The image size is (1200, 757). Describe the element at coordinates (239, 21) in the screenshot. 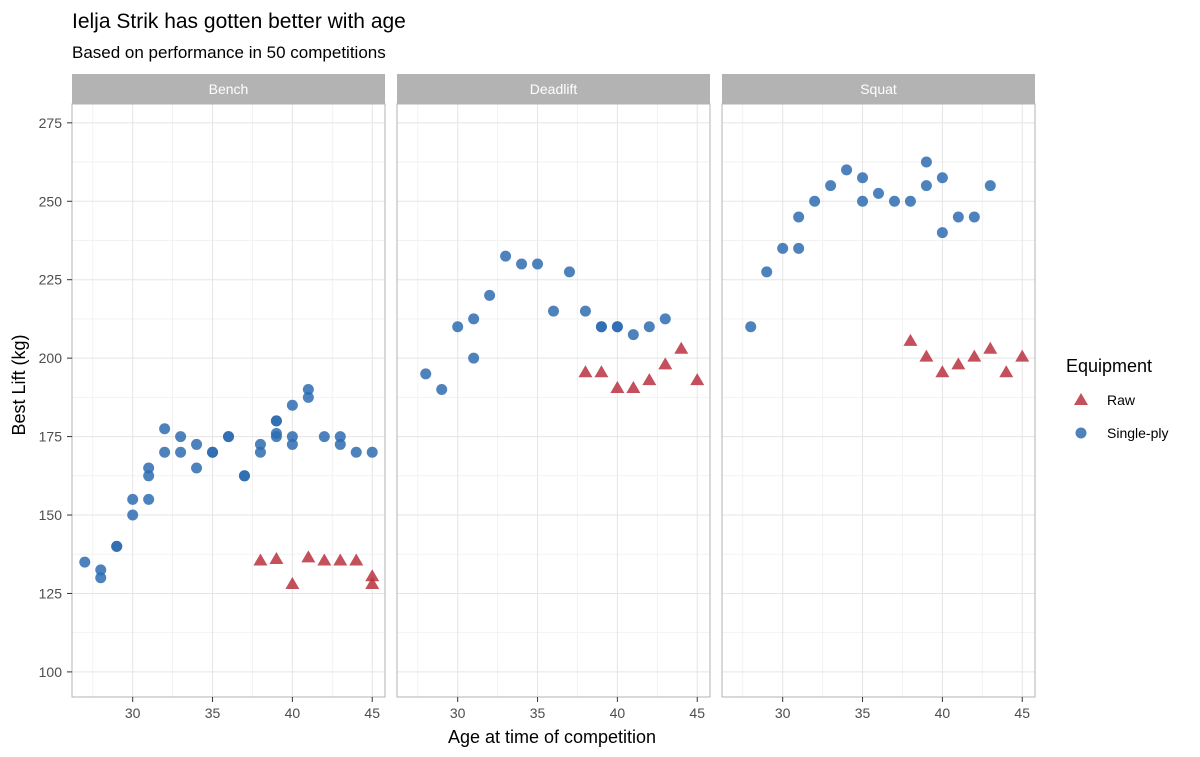

I see `chart-title: Ielja Strik has gotten better with age` at that location.